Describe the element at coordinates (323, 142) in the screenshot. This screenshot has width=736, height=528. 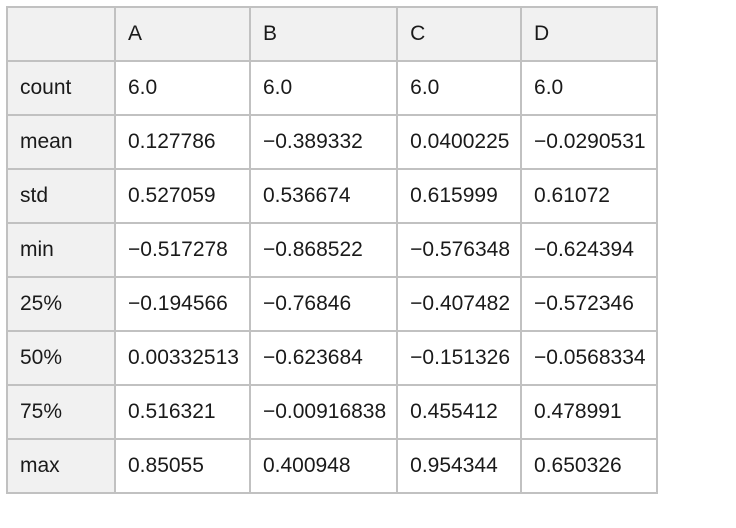
I see `cell-mean-b: −0.389332` at that location.